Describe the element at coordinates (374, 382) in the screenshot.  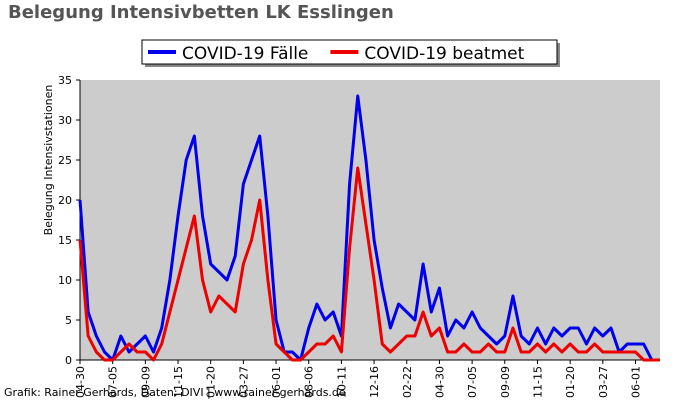
I see `x-tick-label: 12-16` at that location.